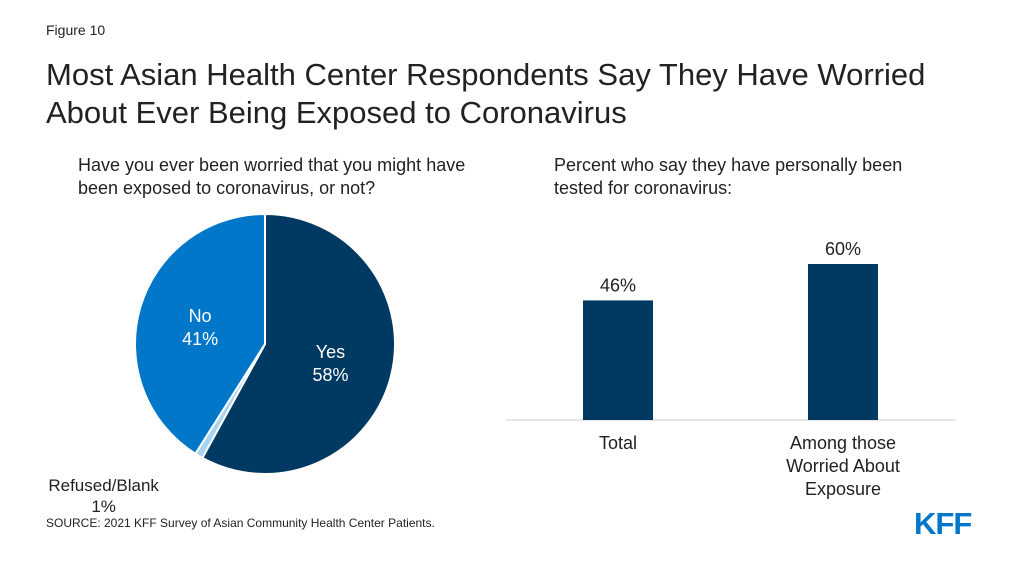  Describe the element at coordinates (843, 489) in the screenshot. I see `category-label-1-line-2: Exposure` at that location.